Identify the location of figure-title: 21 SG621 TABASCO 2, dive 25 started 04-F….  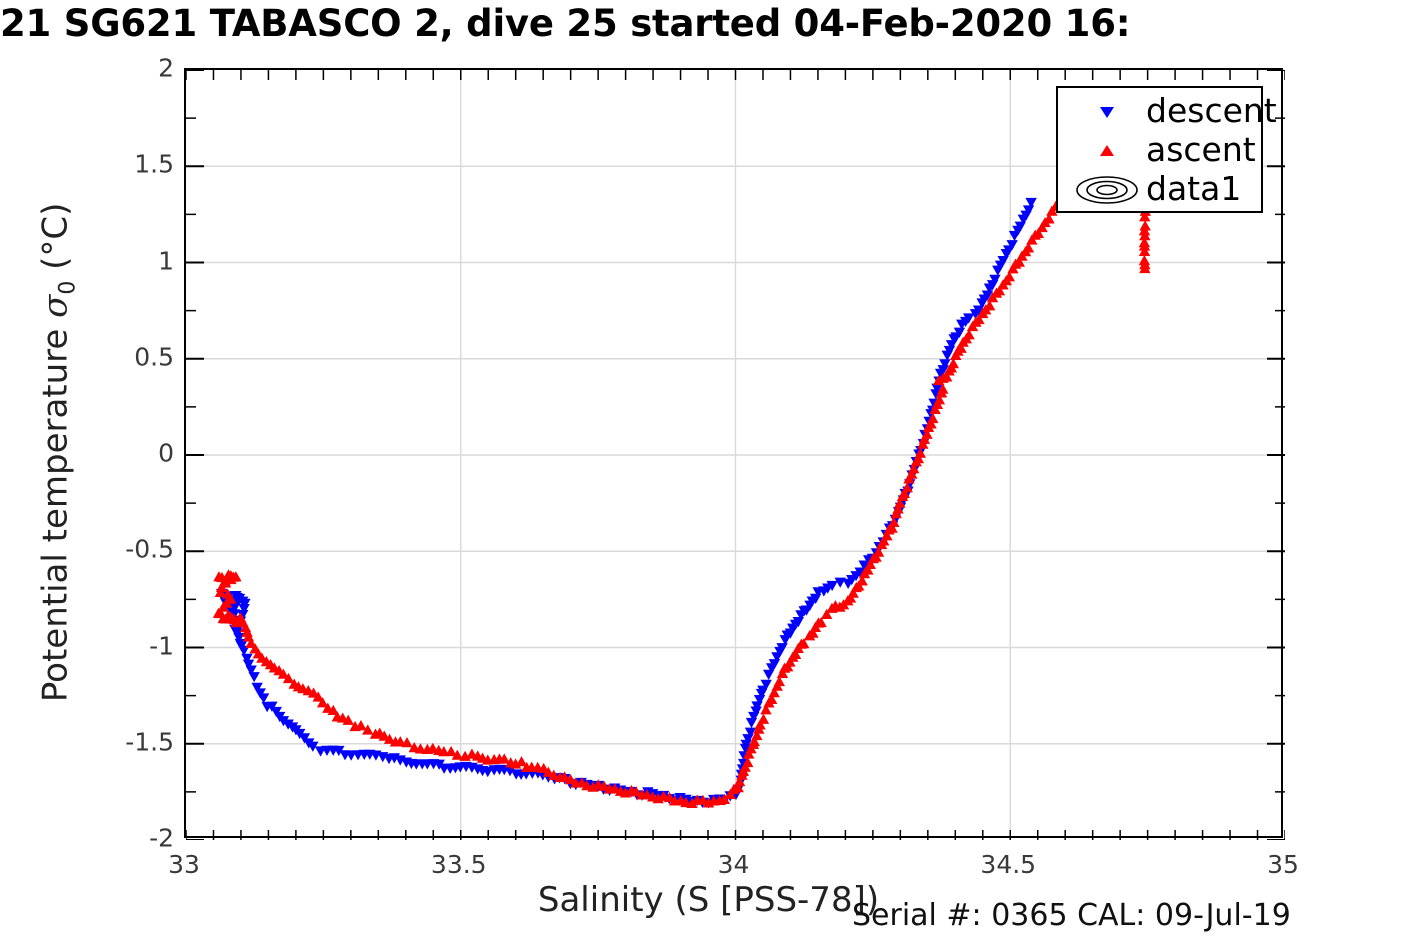
(565, 23).